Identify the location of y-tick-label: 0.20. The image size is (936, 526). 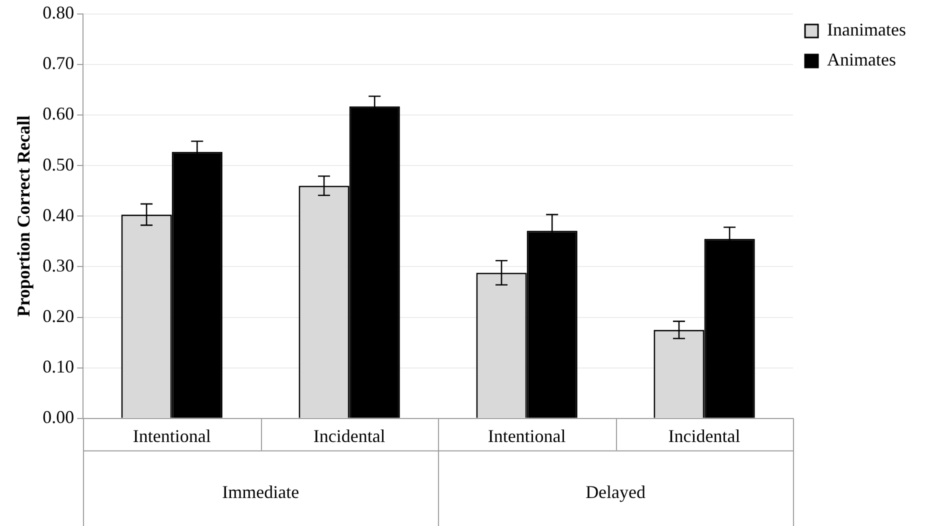
(58, 316).